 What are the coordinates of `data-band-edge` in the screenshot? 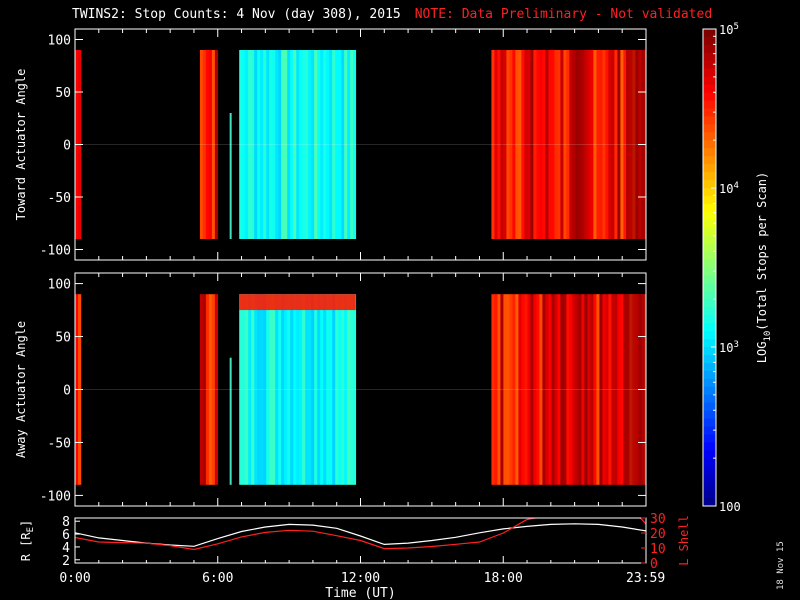 It's located at (636, 144).